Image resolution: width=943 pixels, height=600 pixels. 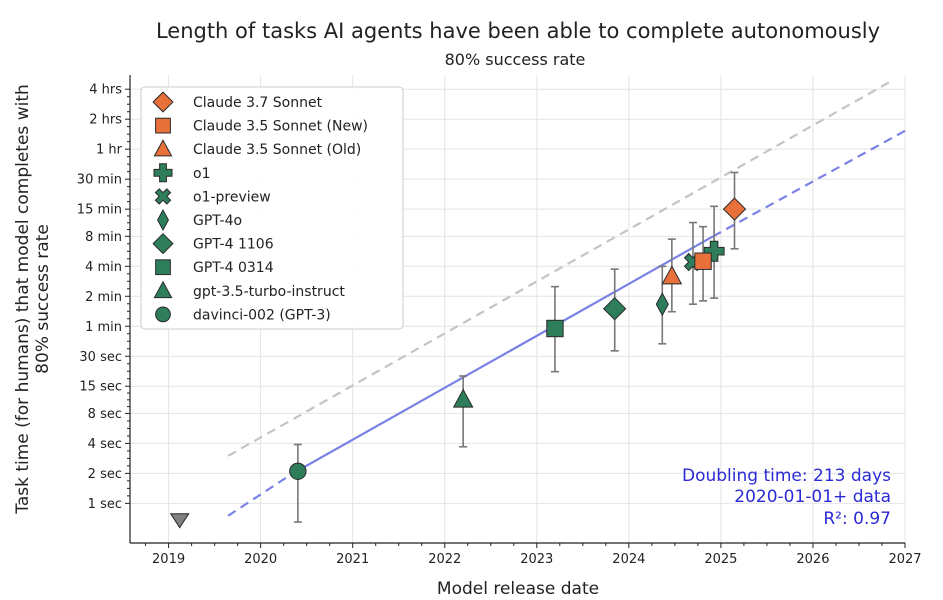 What do you see at coordinates (260, 559) in the screenshot?
I see `x-tick-label: 2020` at bounding box center [260, 559].